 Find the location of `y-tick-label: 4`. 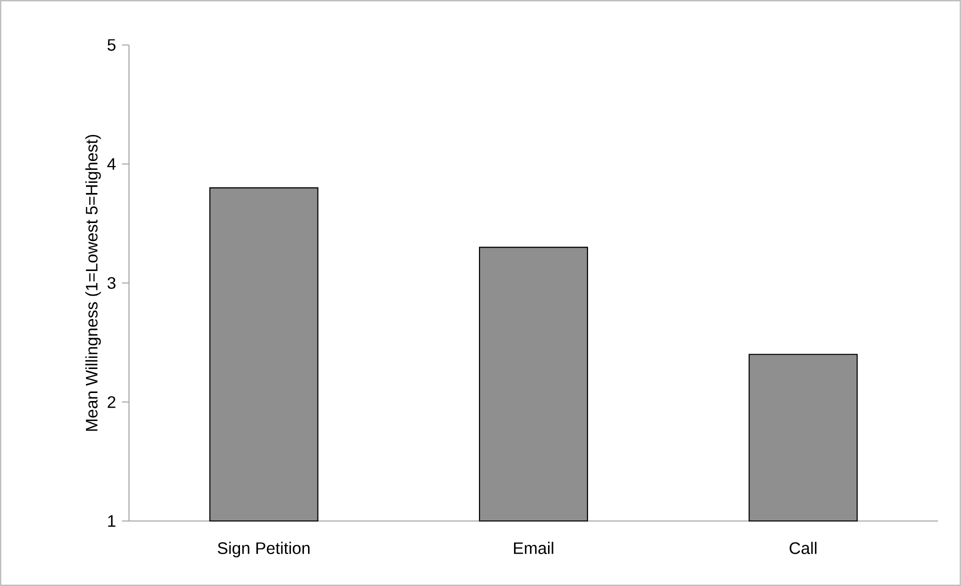

y-tick-label: 4 is located at coordinates (111, 164).